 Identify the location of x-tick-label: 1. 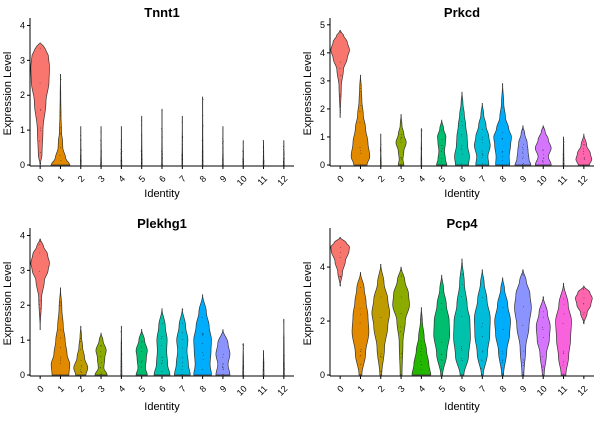
(61, 179).